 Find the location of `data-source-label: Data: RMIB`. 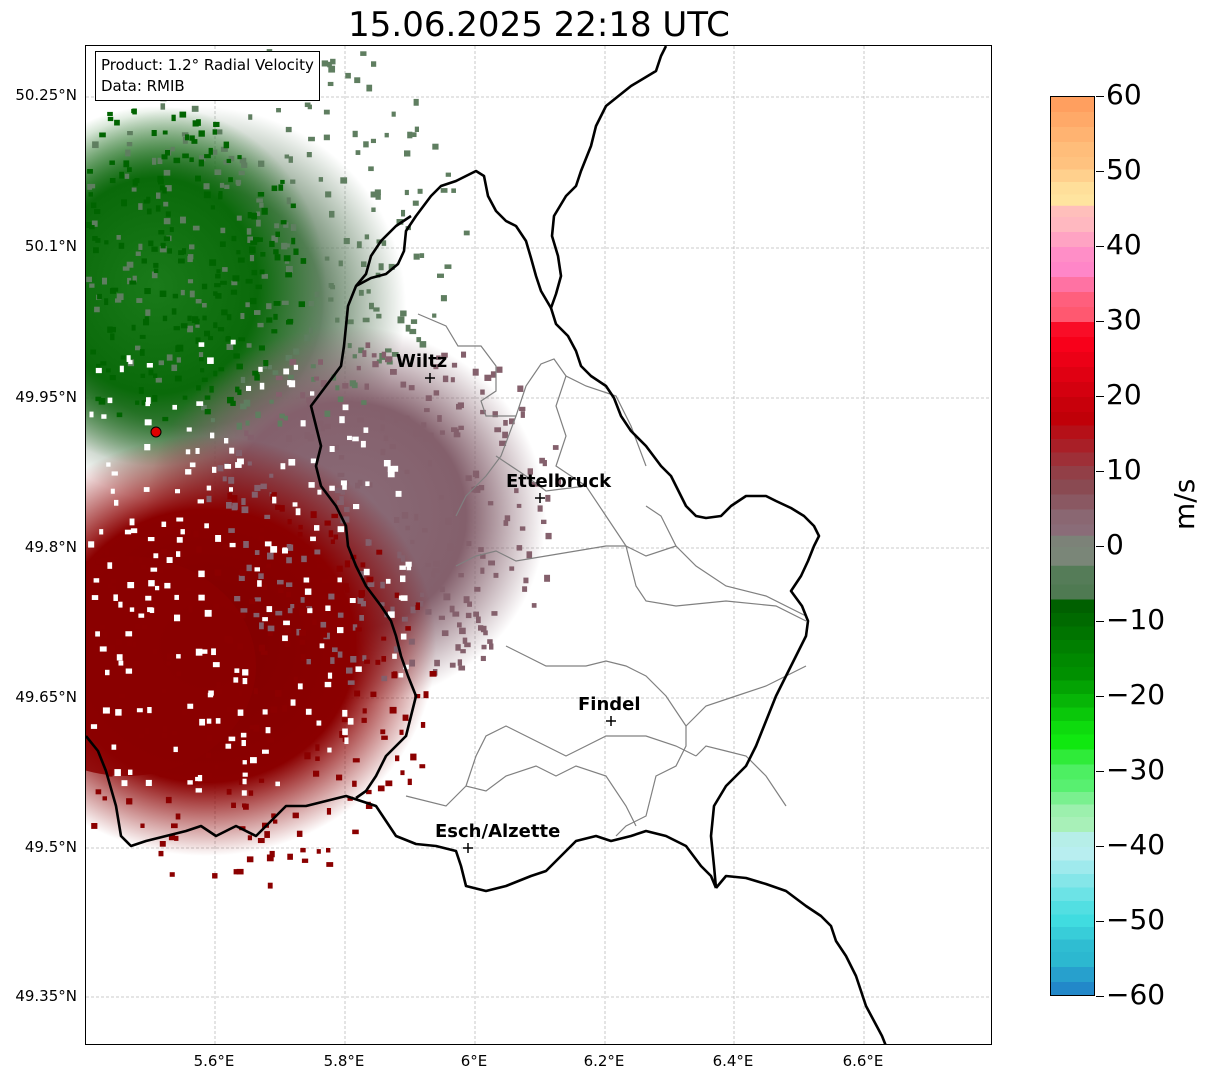

data-source-label: Data: RMIB is located at coordinates (143, 86).